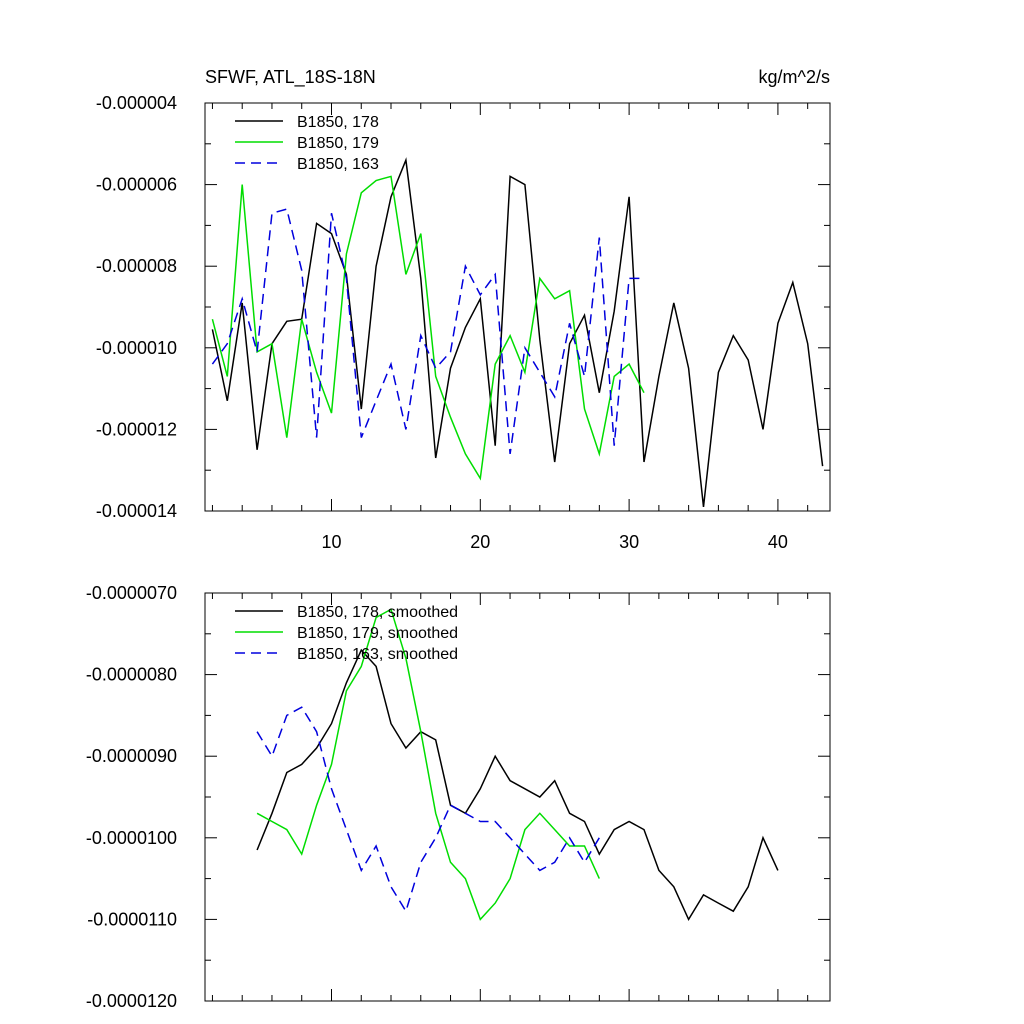 The image size is (1024, 1024). What do you see at coordinates (338, 143) in the screenshot?
I see `legend-label: B1850, 179` at bounding box center [338, 143].